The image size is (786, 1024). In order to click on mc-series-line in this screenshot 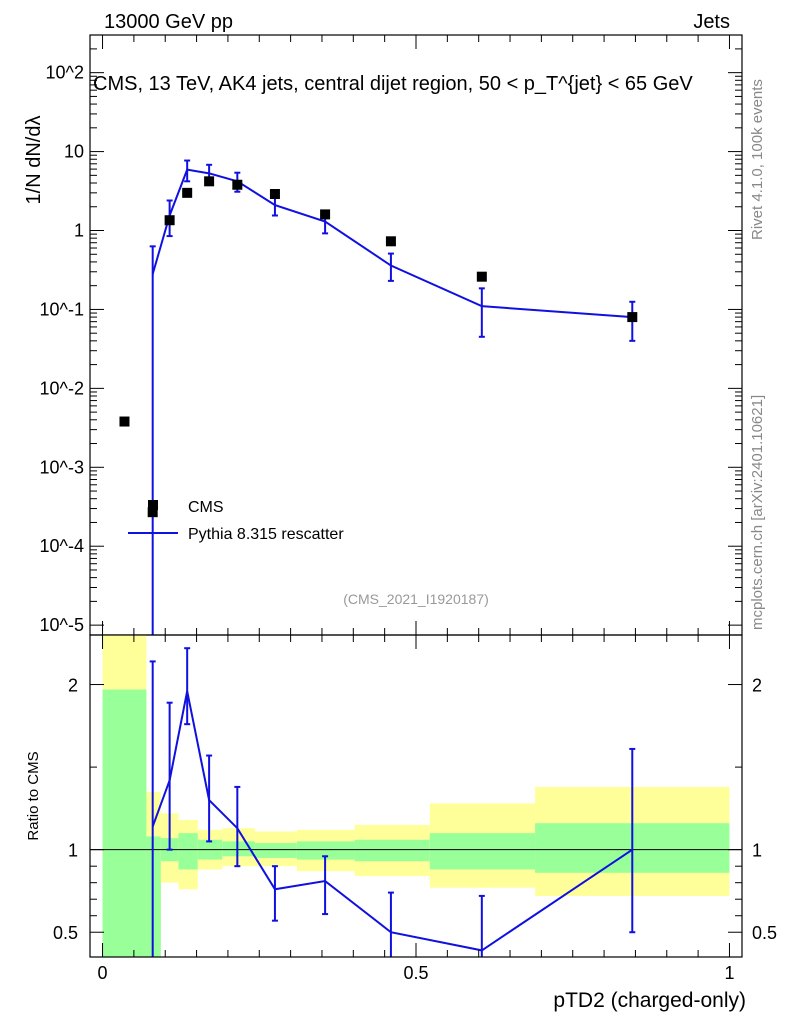, I will do `click(392, 243)`.